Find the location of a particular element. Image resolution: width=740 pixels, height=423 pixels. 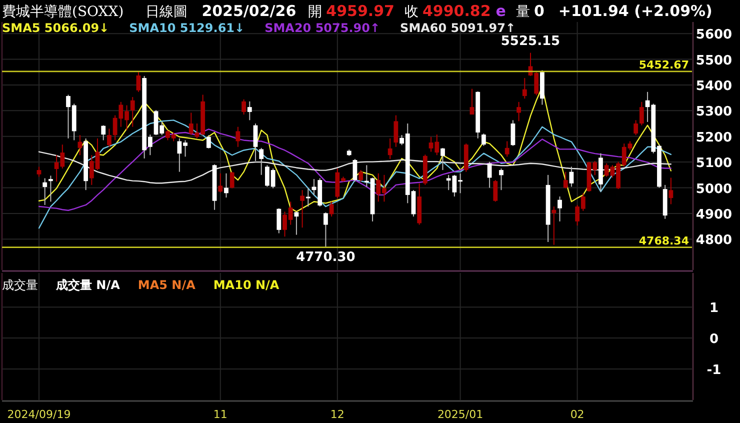

y-tick-label: -1 is located at coordinates (714, 370).